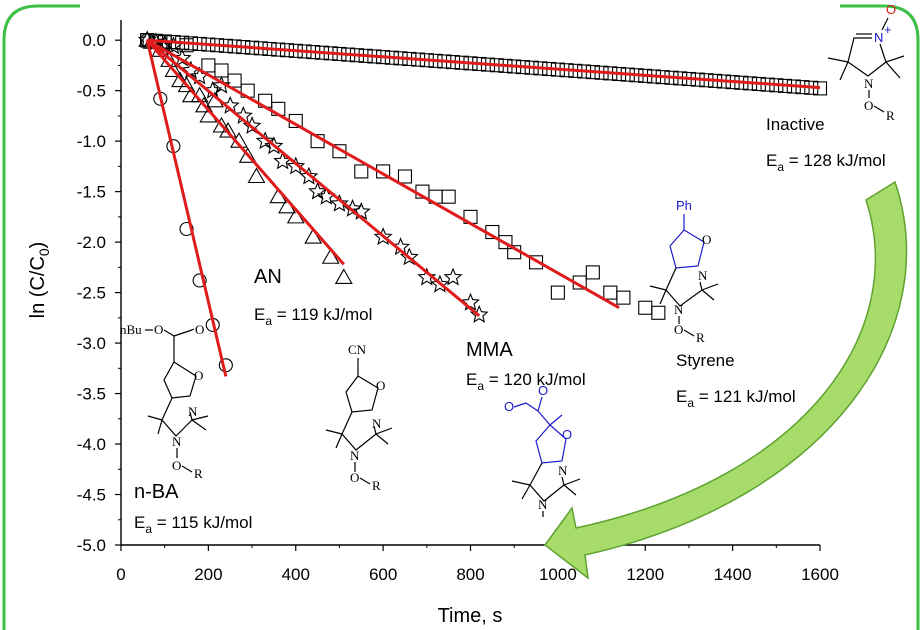 The image size is (922, 630). I want to click on x-tick-label: 1400, so click(733, 574).